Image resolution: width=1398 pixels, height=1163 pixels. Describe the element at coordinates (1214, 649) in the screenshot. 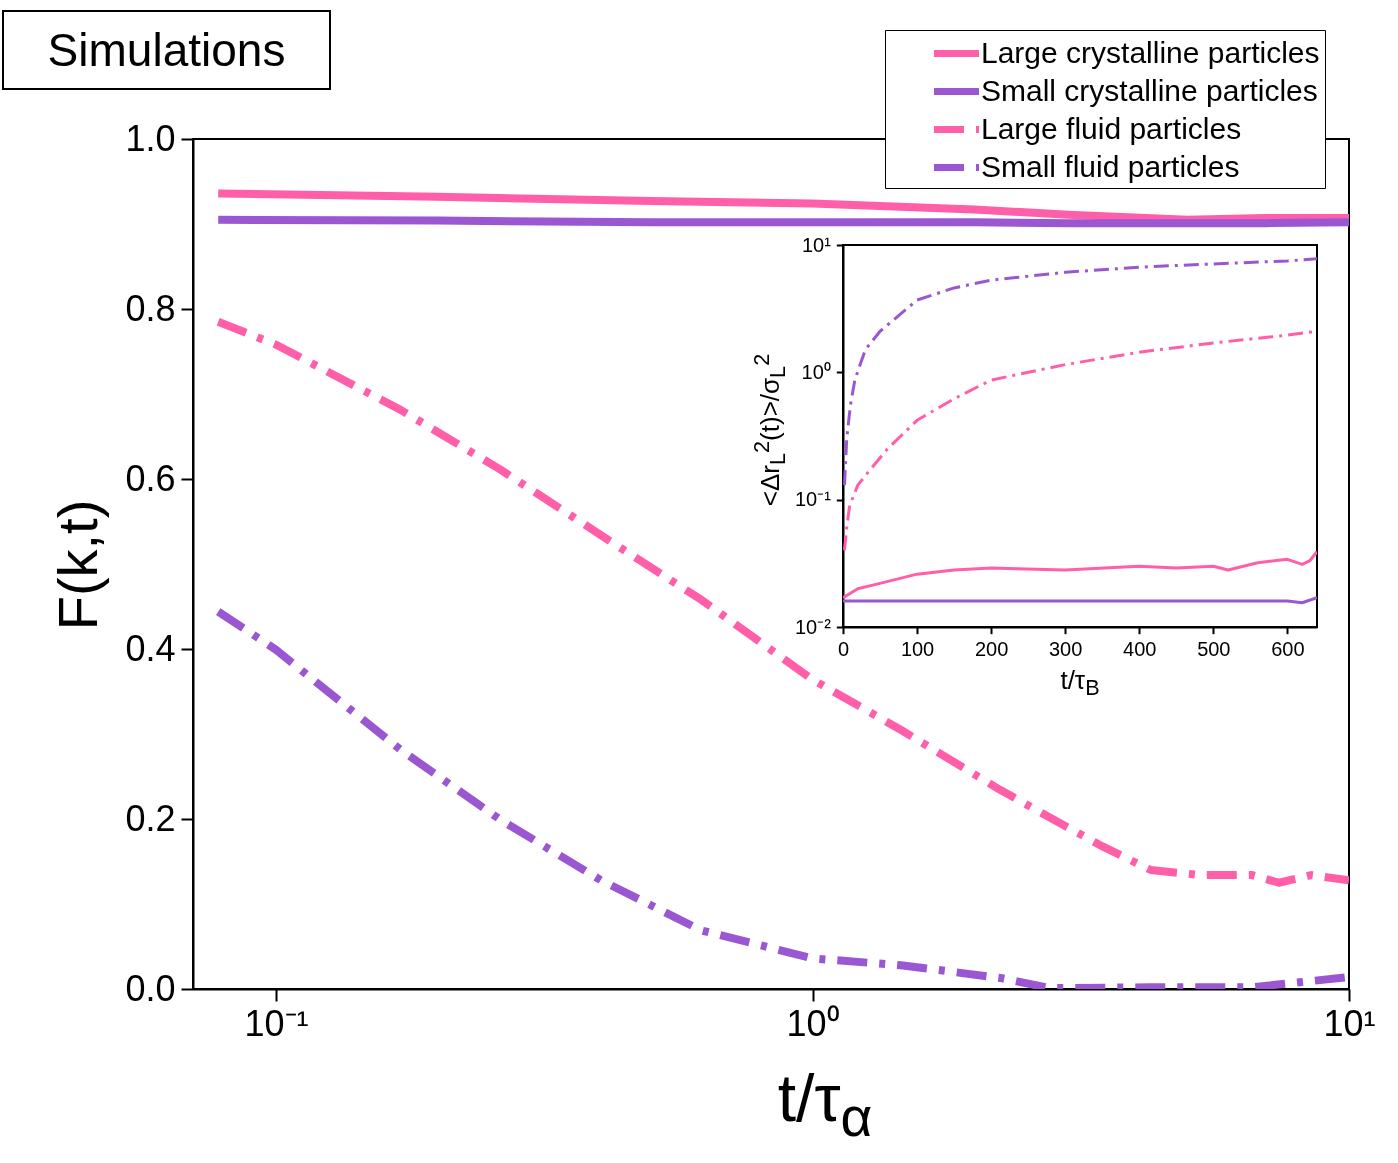

I see `x-tick-label: 500` at that location.